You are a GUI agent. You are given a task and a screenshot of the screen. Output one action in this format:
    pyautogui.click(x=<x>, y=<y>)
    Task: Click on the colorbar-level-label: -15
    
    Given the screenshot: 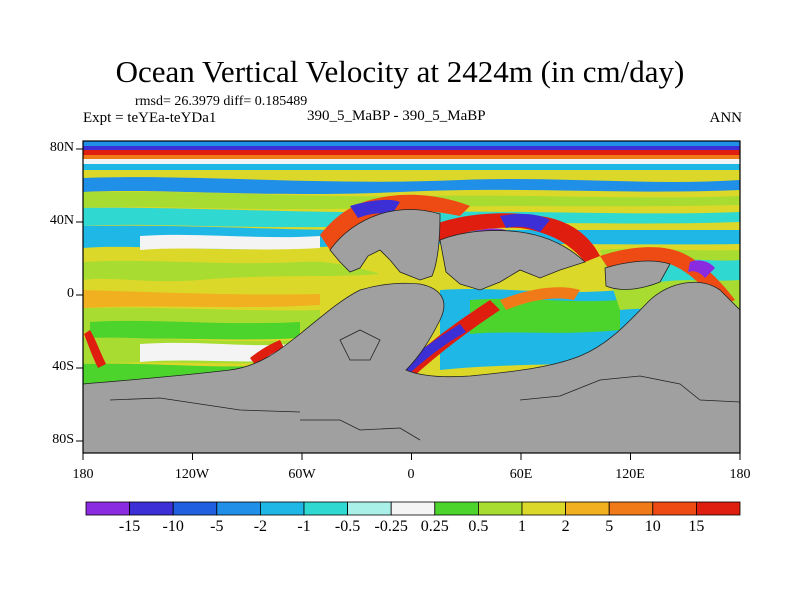 What is the action you would take?
    pyautogui.click(x=129, y=526)
    